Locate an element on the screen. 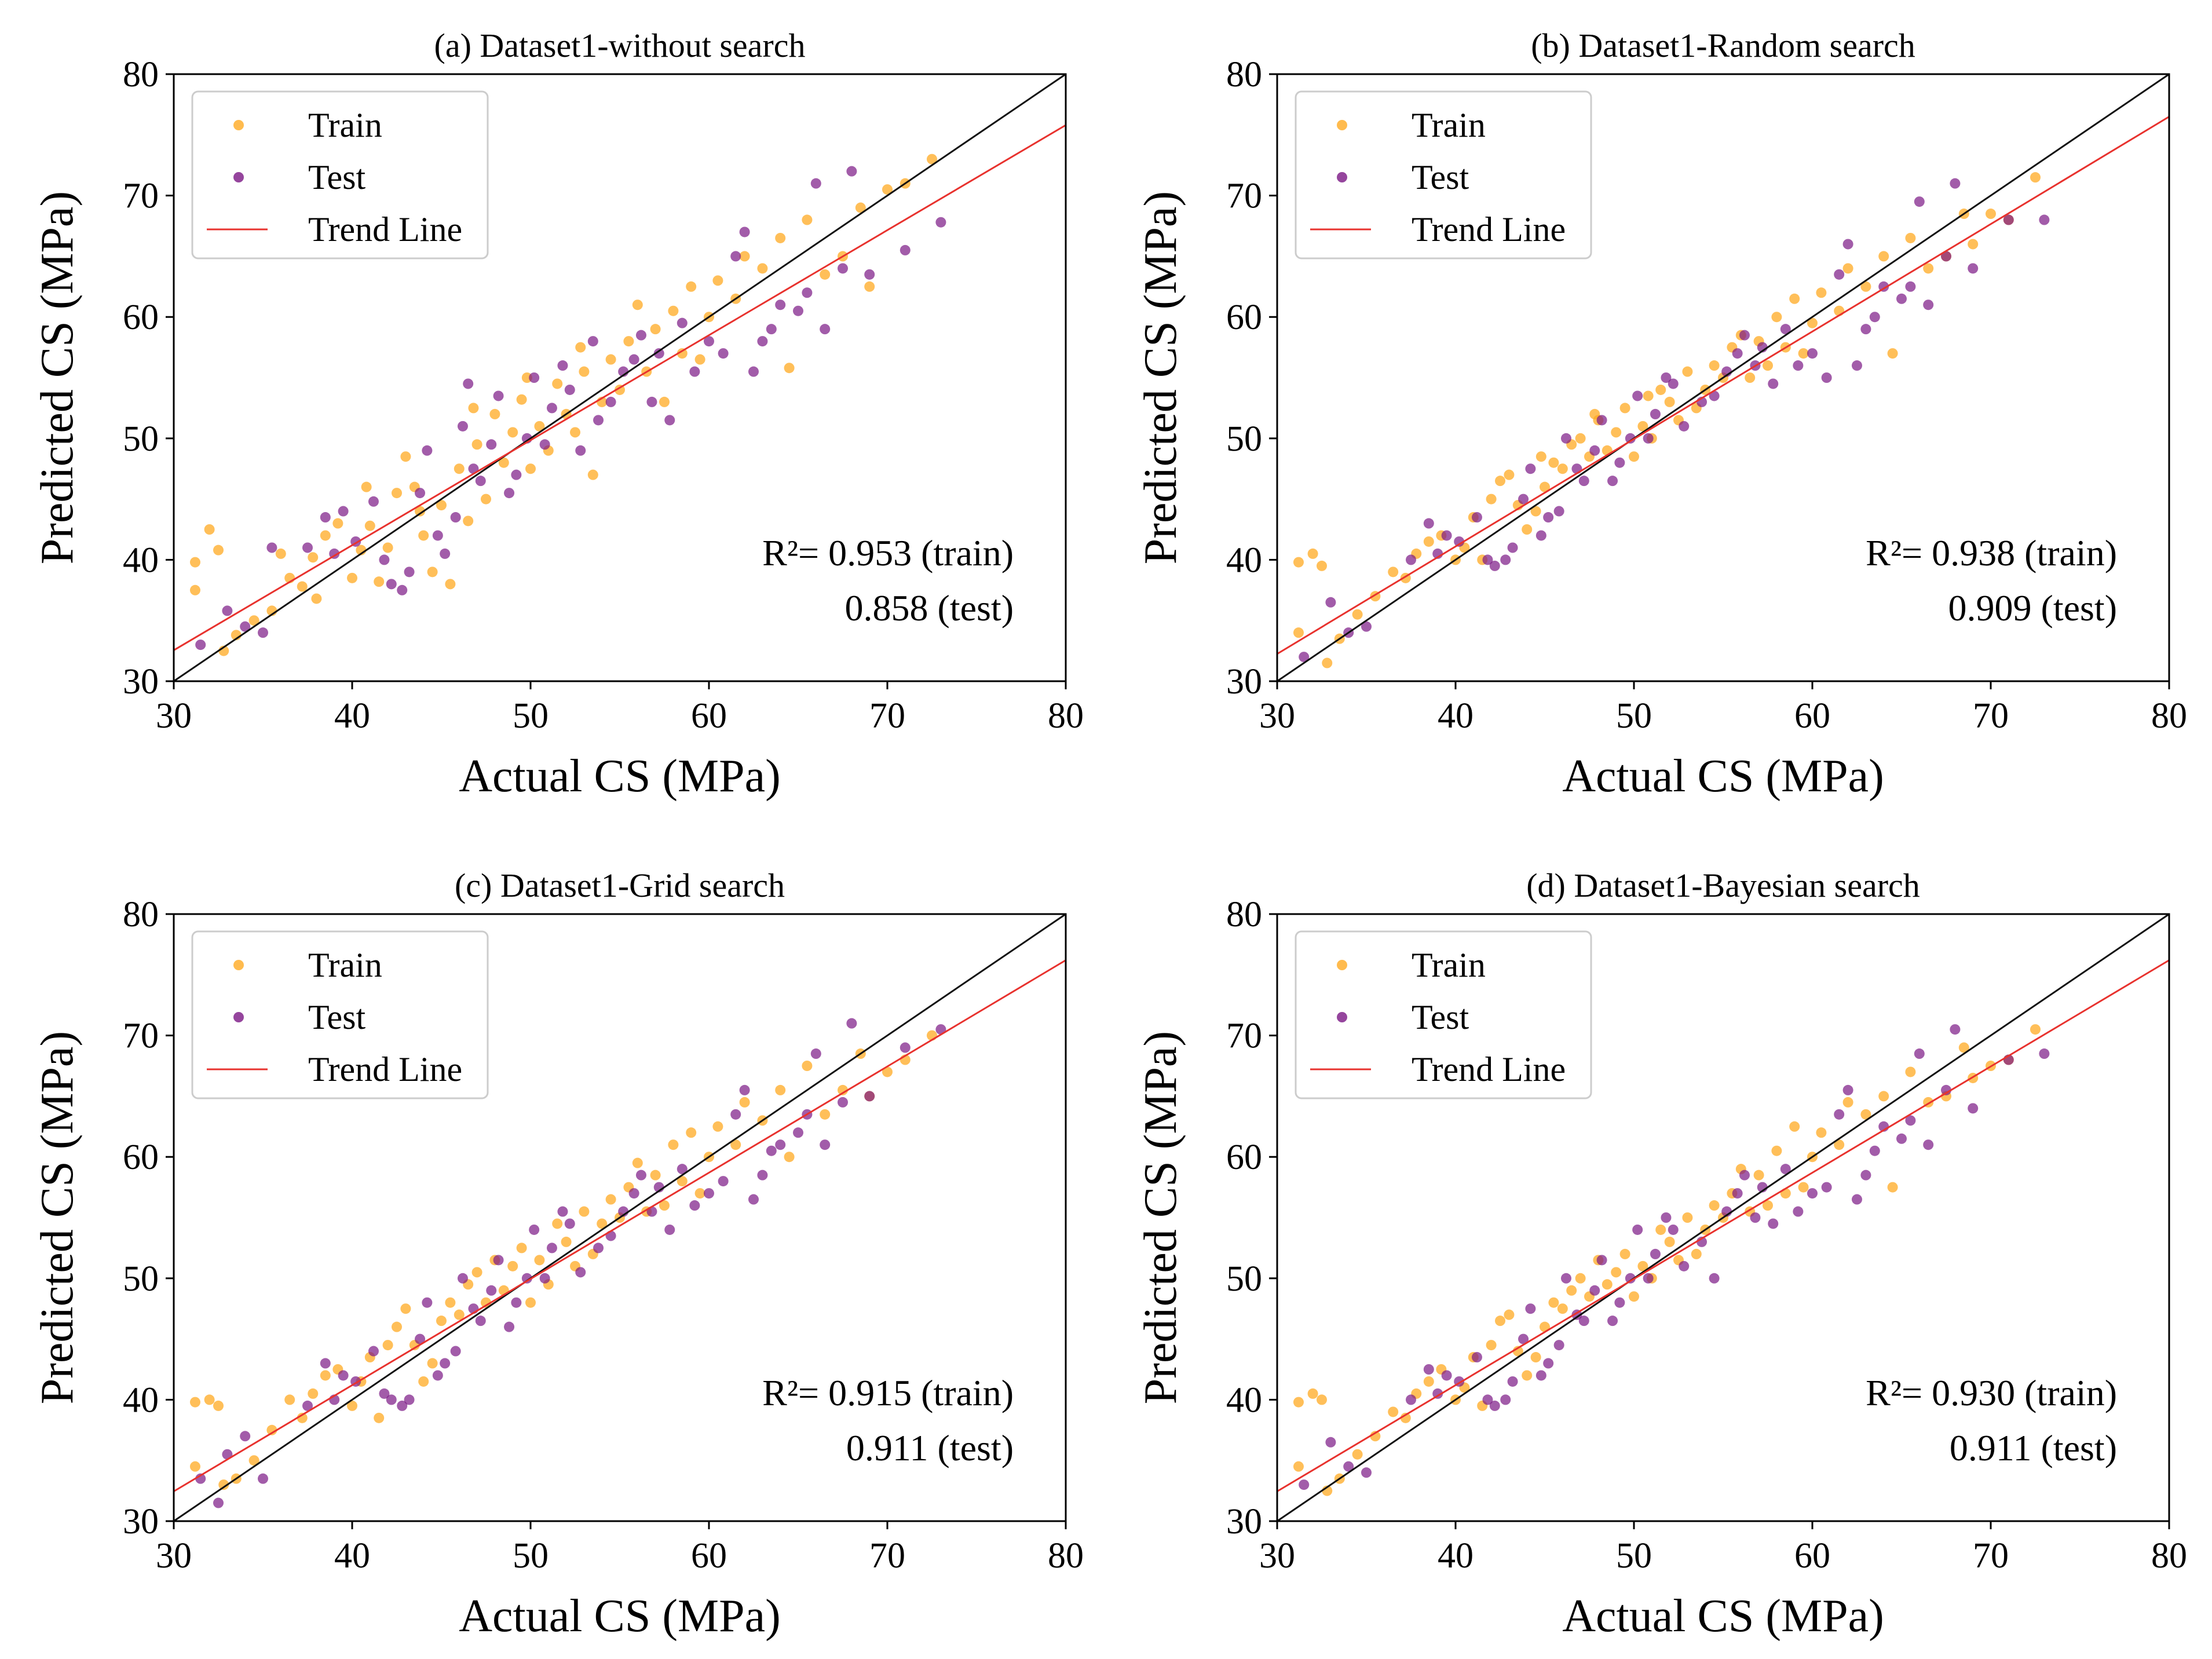 The height and width of the screenshot is (1659, 2212). r2-train-annotation: R²= 0.953 (train) is located at coordinates (888, 553).